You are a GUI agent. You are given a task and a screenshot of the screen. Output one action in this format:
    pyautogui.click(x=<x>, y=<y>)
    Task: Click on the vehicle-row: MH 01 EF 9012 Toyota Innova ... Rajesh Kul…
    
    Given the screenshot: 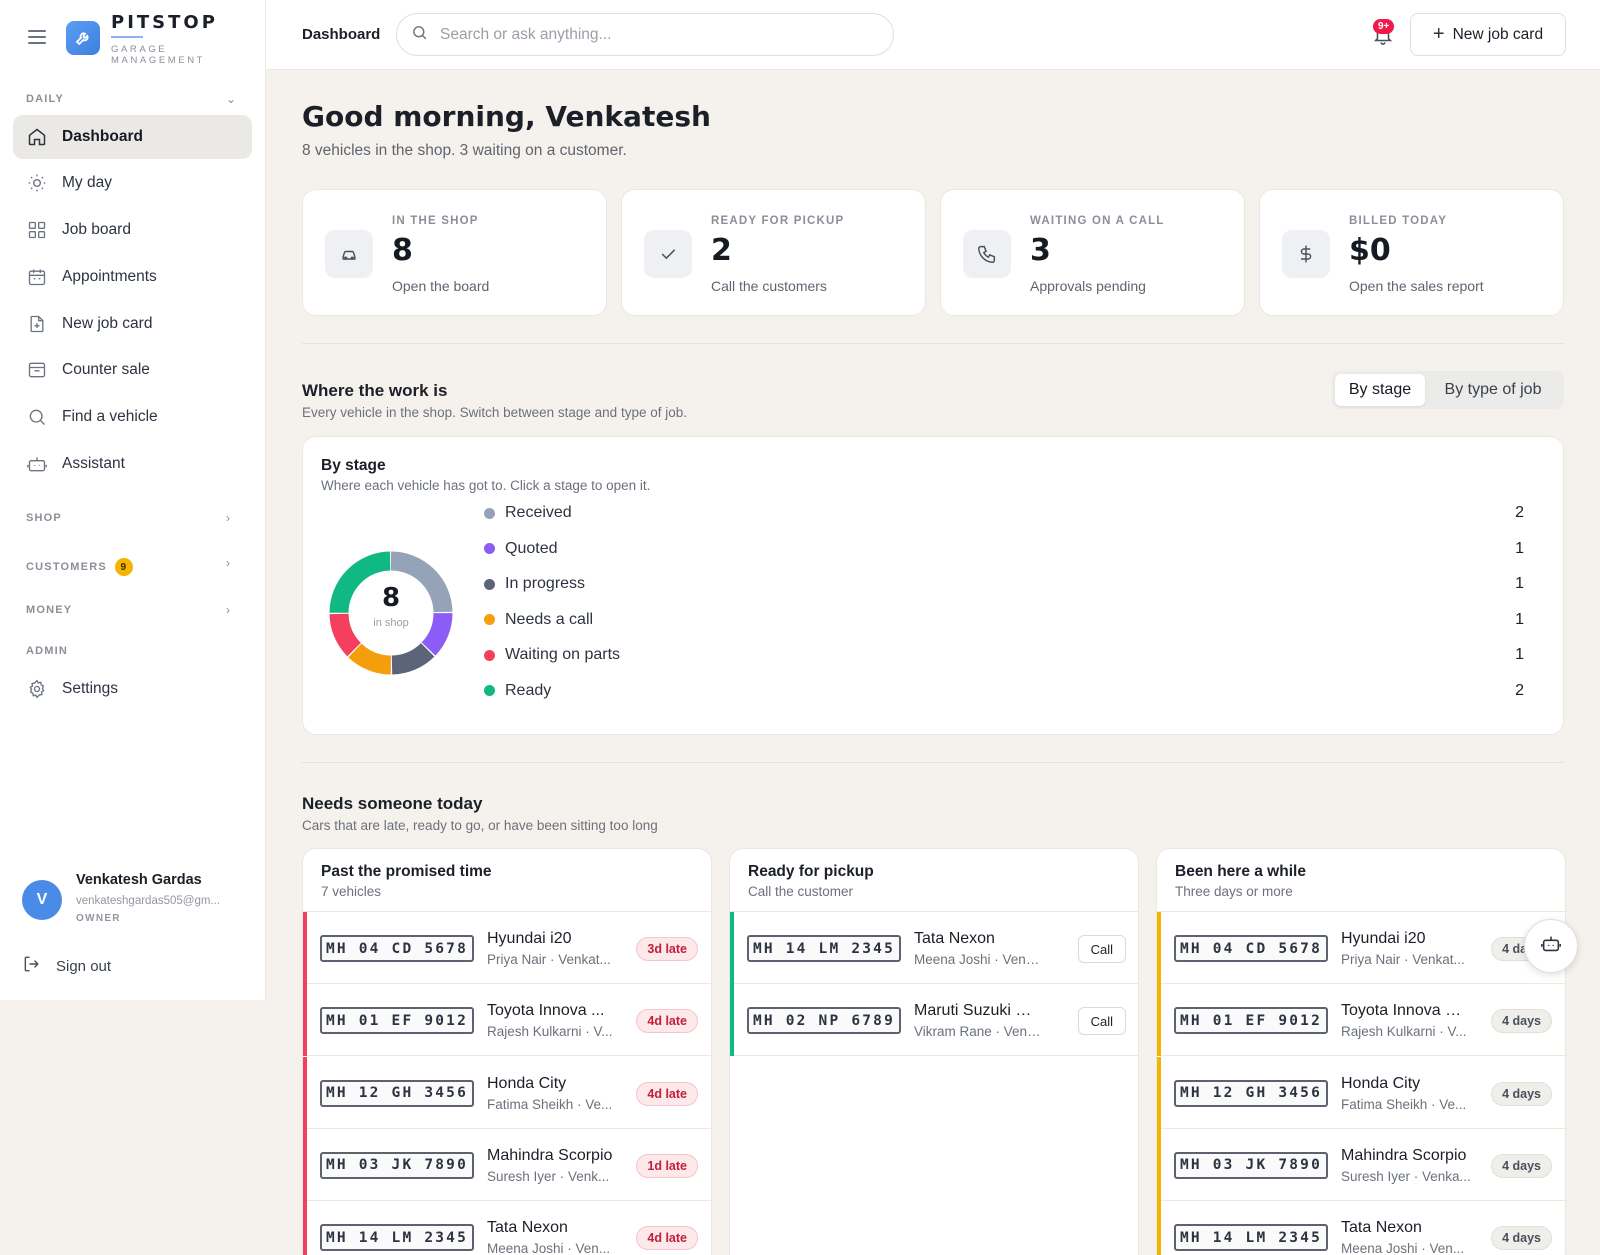 What is the action you would take?
    pyautogui.click(x=507, y=1020)
    